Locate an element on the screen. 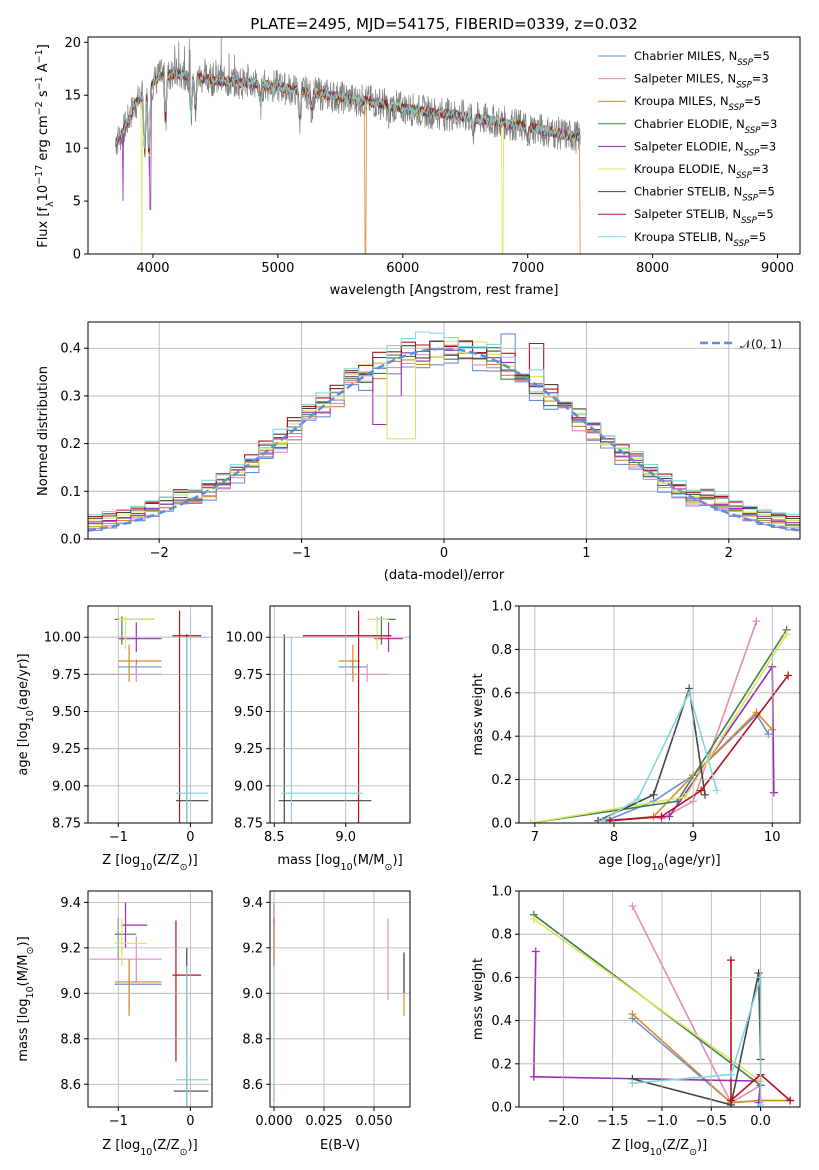  legend-entry: Salpeter STELIB, NSSP=5 is located at coordinates (704, 216).